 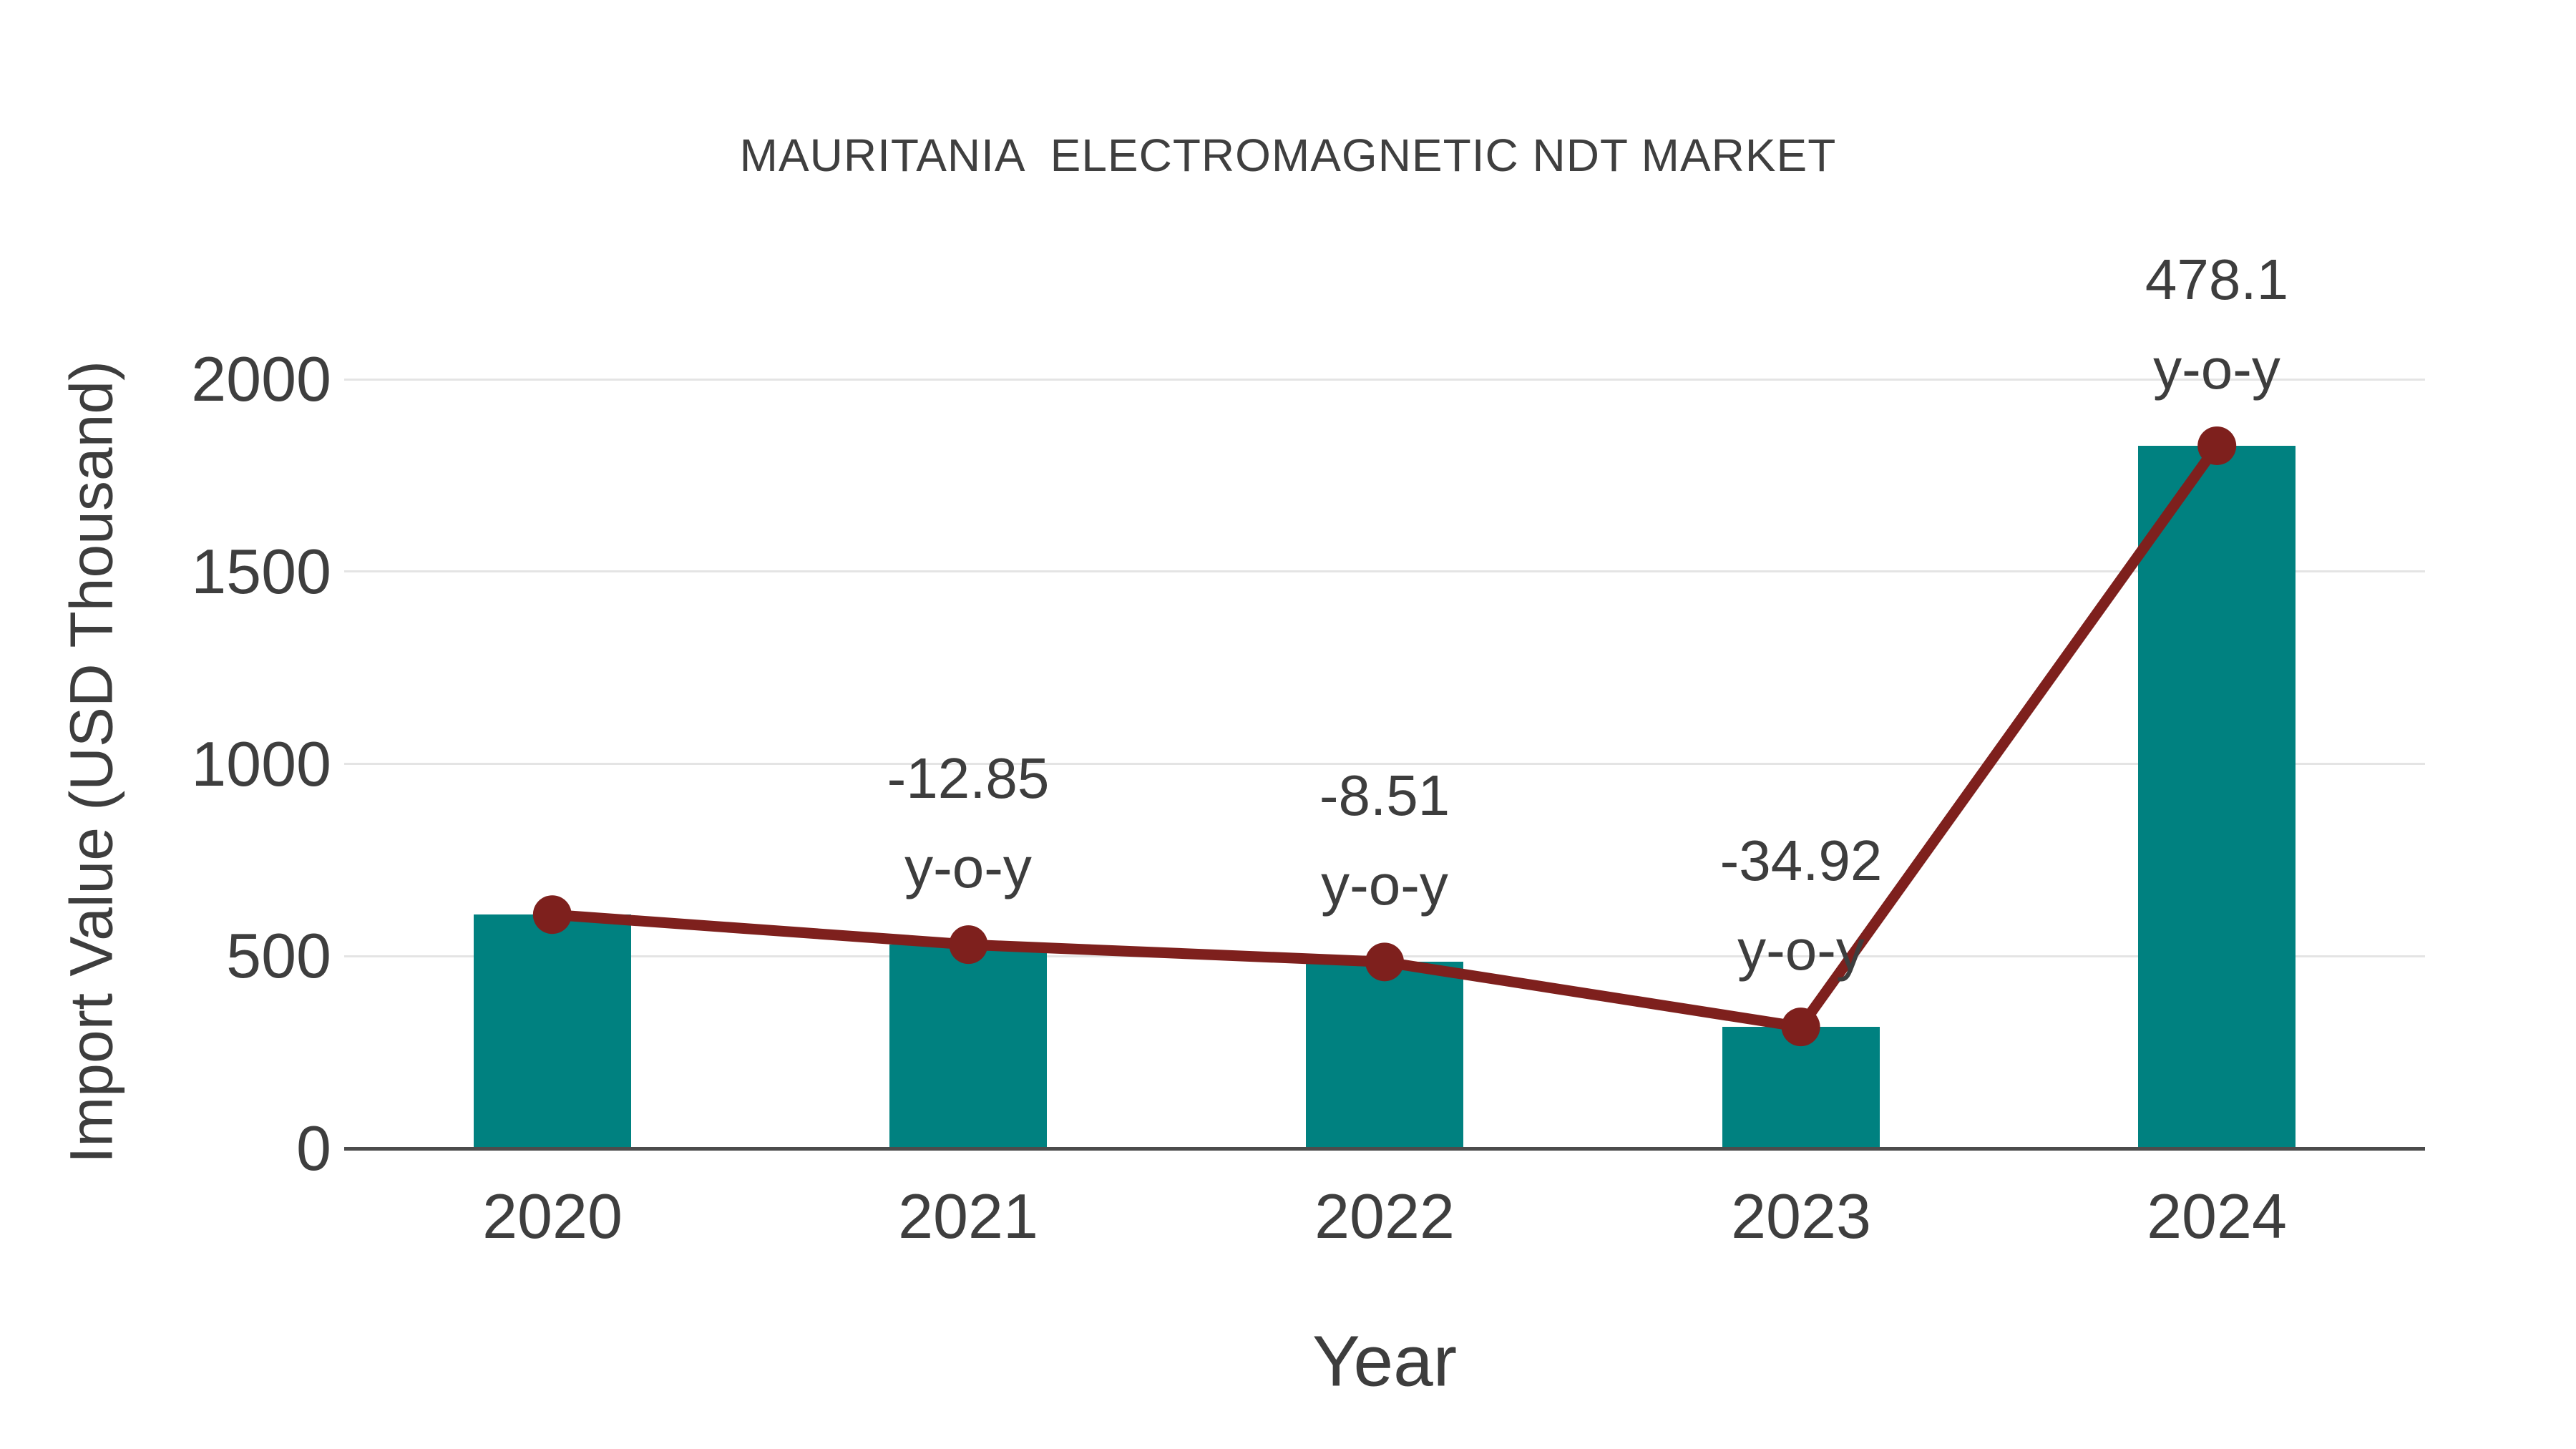 What do you see at coordinates (1801, 950) in the screenshot?
I see `yoy-suffix-label-2023: y-o-y` at bounding box center [1801, 950].